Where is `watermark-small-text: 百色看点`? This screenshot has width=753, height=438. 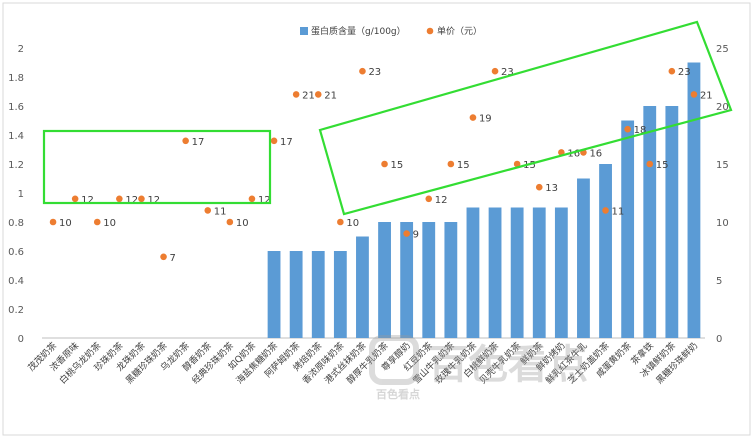
watermark-small-text: 百色看点 is located at coordinates (398, 394).